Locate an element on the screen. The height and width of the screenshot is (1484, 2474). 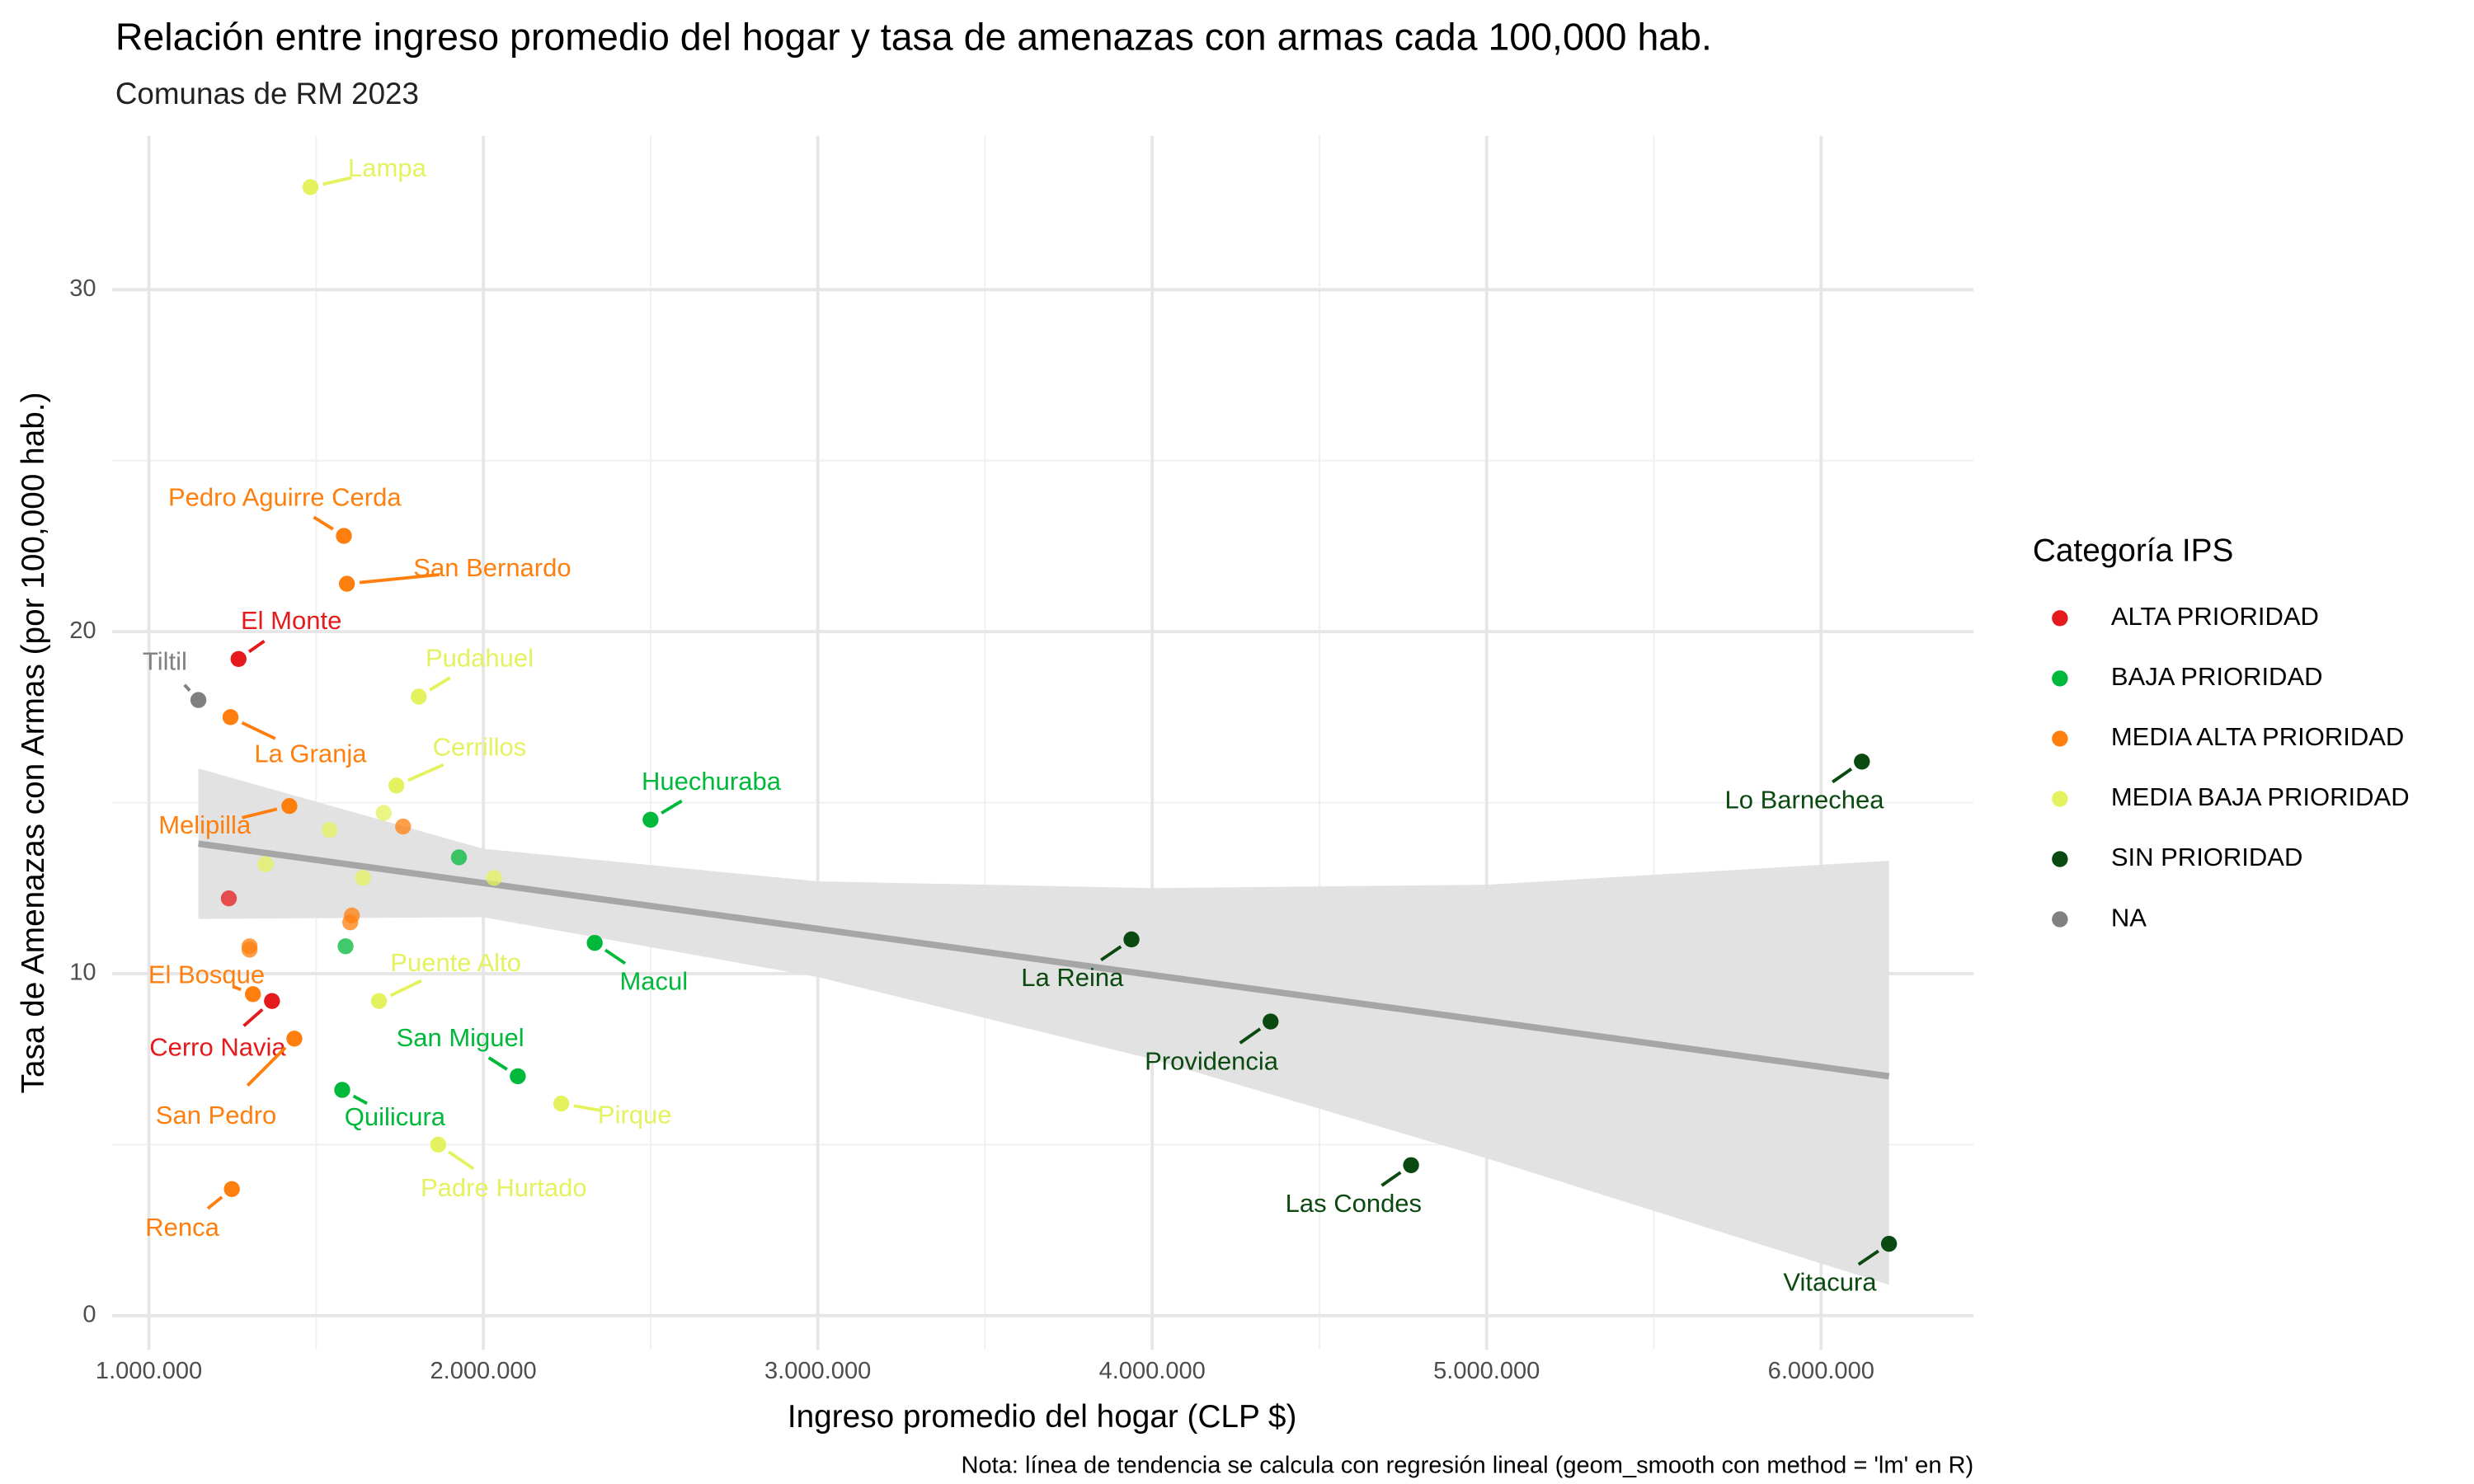
point-label: Quilicura is located at coordinates (395, 1116).